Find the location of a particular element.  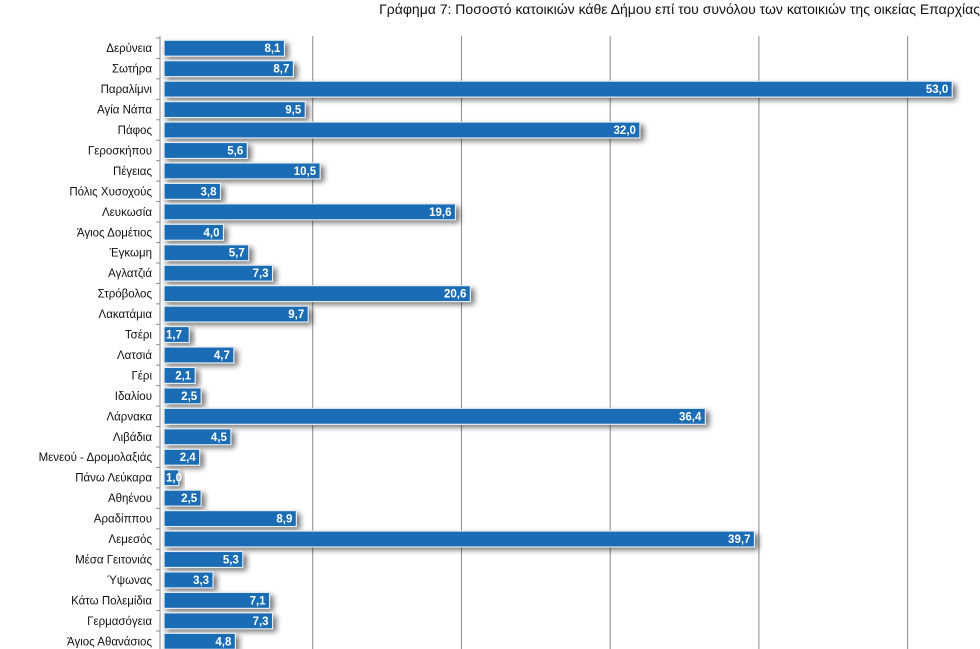

value-label: 4,5 is located at coordinates (219, 438).